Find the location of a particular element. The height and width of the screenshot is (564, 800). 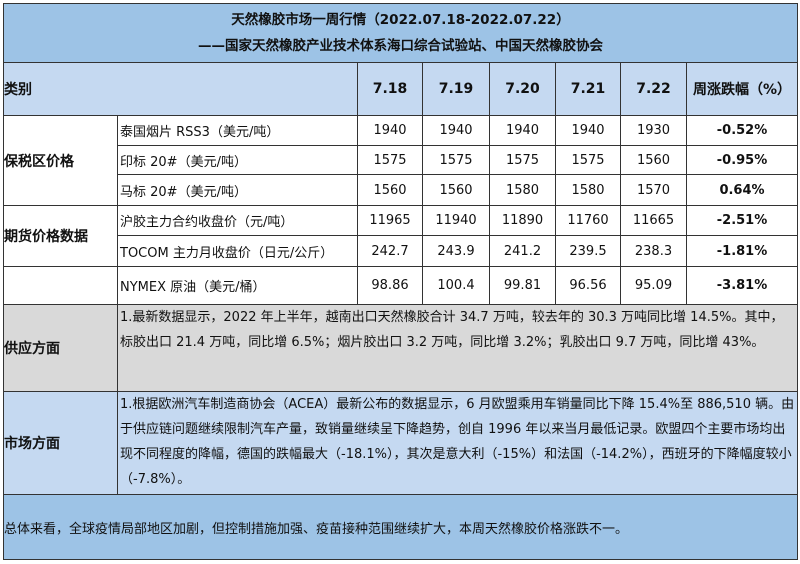

table-row: 印标 20#（美元/吨） 1575 1575 1575 1575 1560 -0.95% is located at coordinates (401, 160).